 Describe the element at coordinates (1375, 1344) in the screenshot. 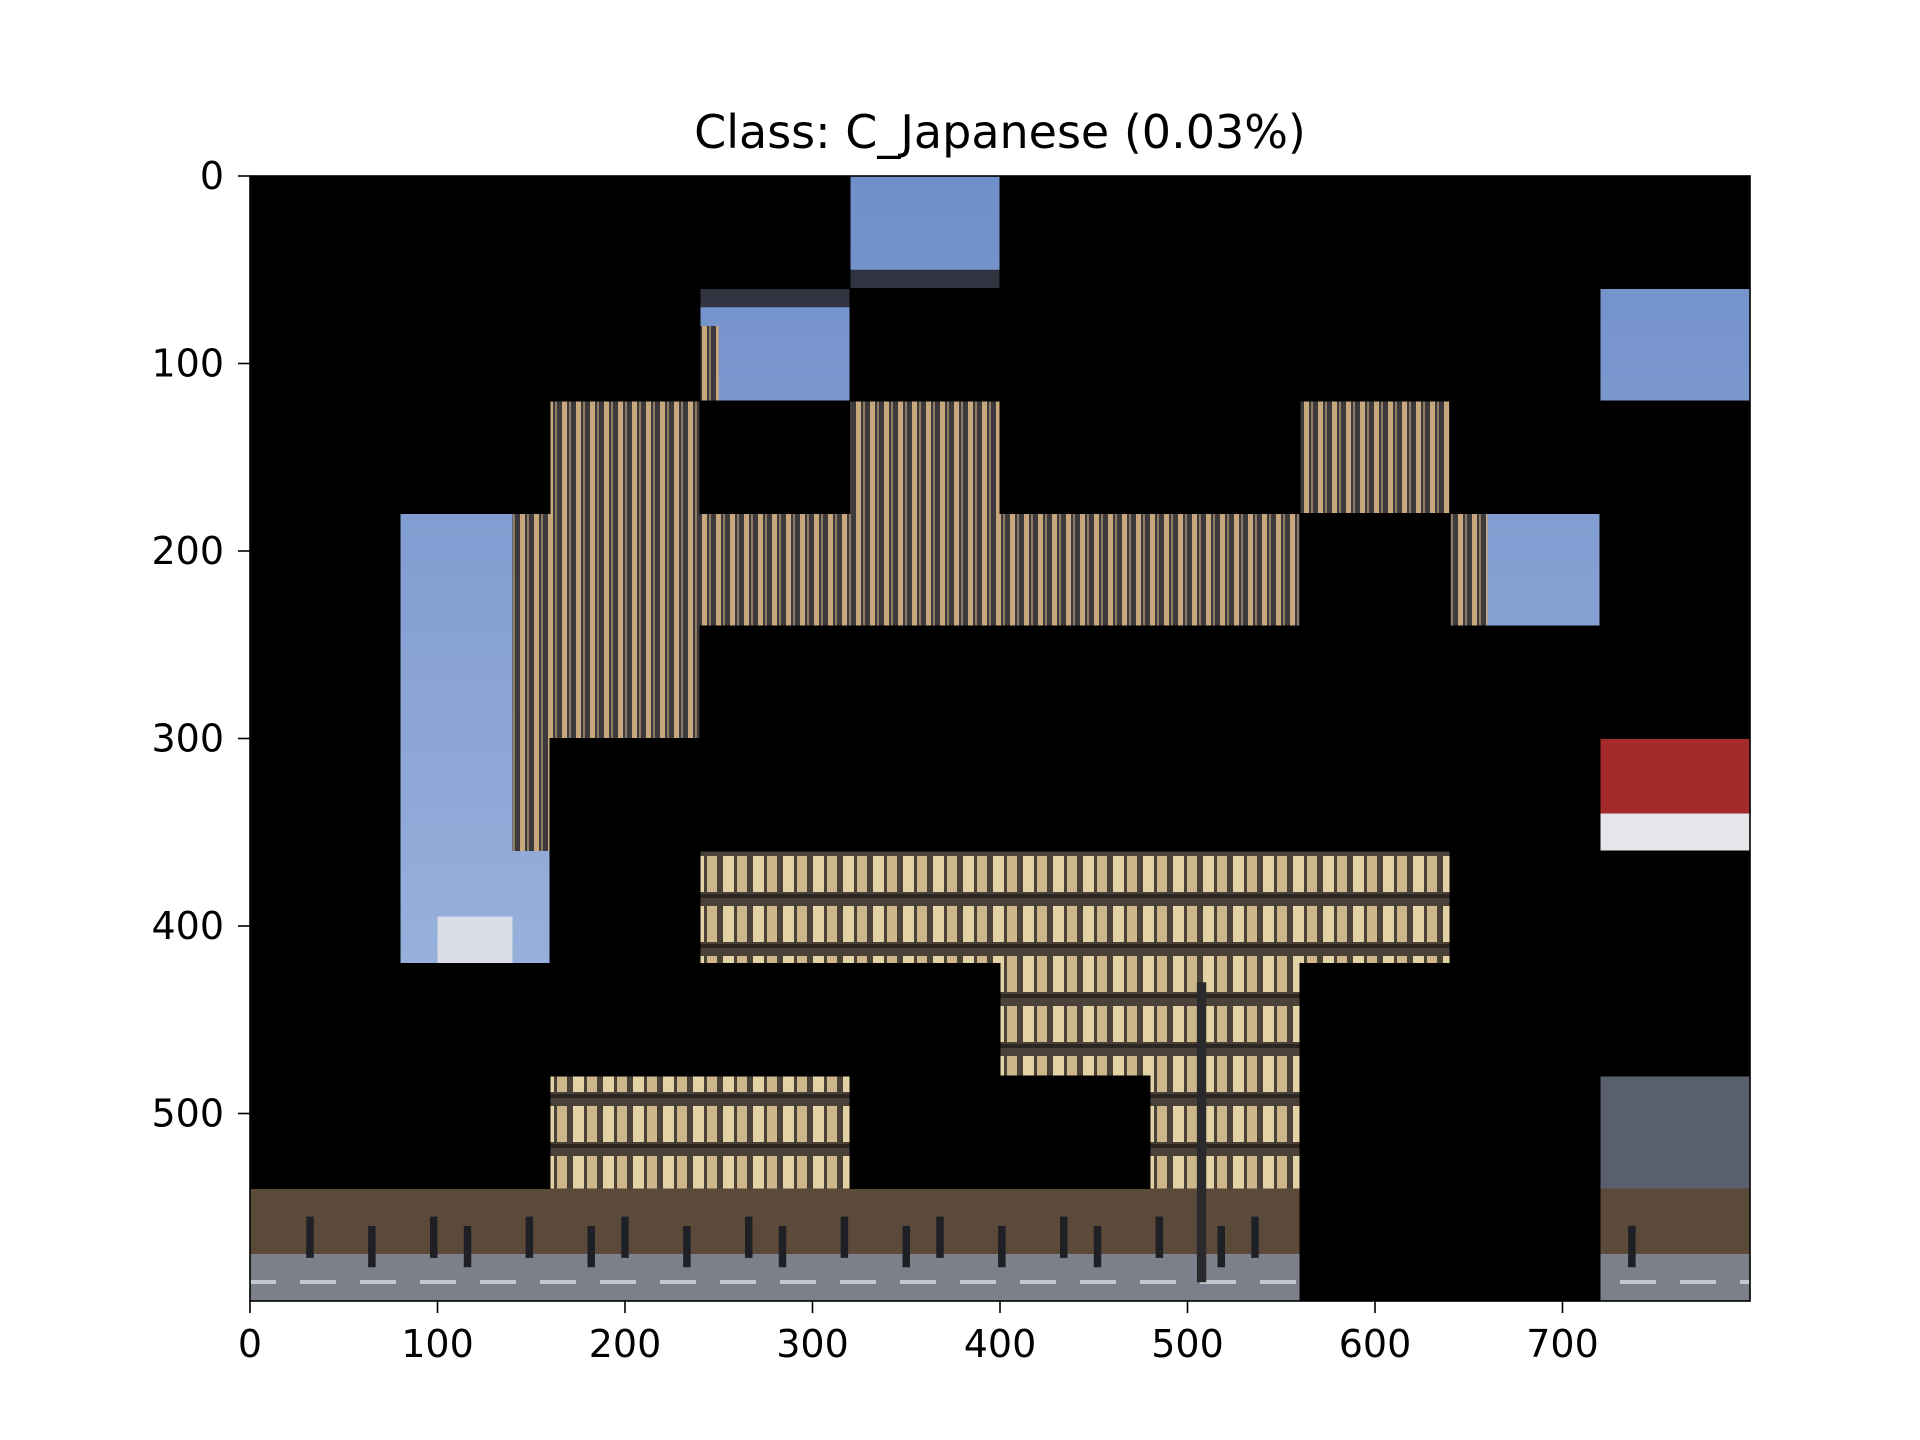

I see `x-tick-label: 600` at that location.